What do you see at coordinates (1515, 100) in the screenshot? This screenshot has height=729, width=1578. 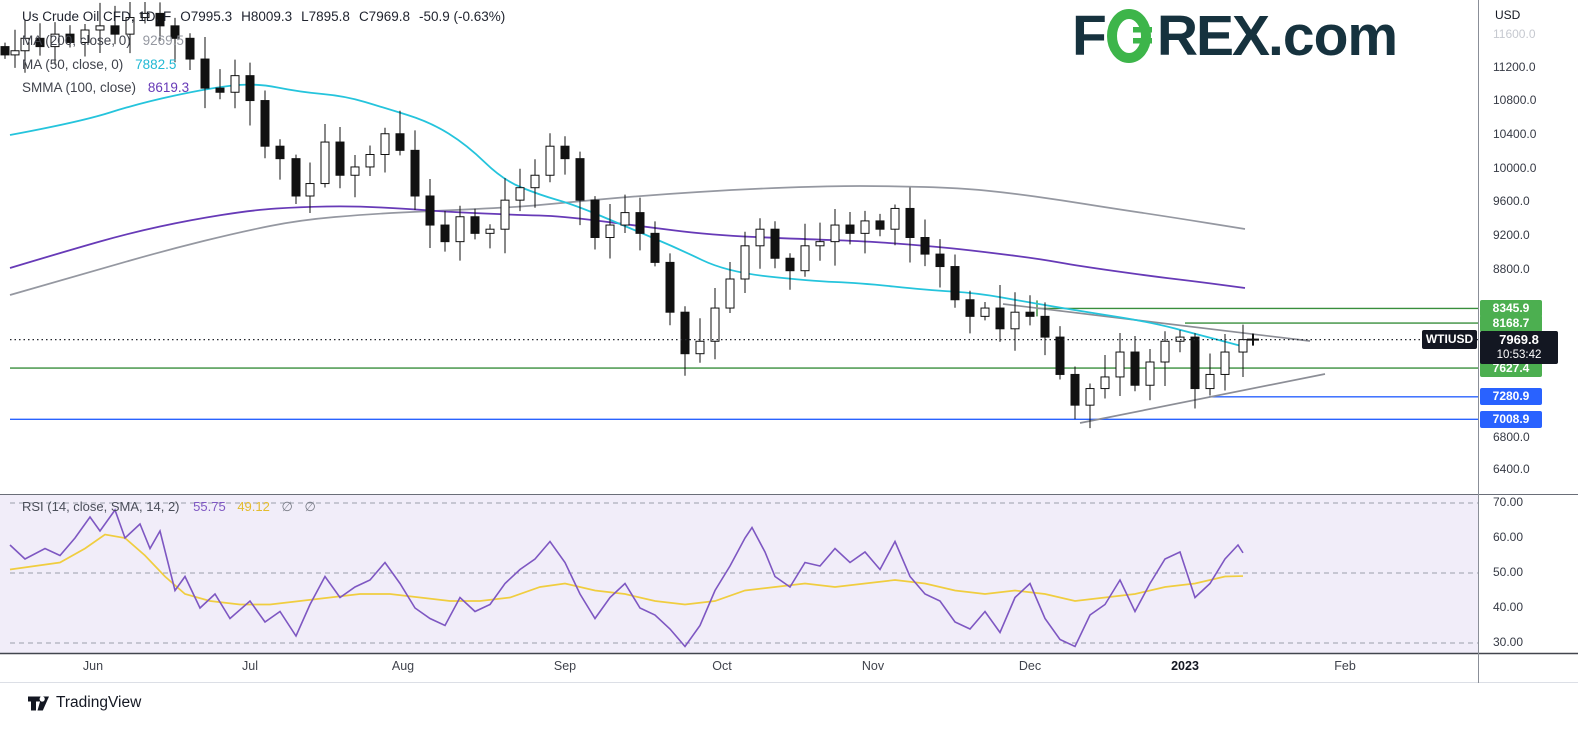 I see `price-tick-label: 10800.0` at bounding box center [1515, 100].